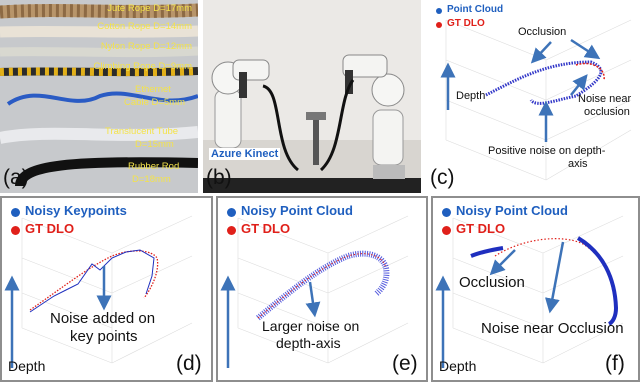 The image size is (640, 382). I want to click on annotation-larger-noise: Larger noise on, so click(311, 326).